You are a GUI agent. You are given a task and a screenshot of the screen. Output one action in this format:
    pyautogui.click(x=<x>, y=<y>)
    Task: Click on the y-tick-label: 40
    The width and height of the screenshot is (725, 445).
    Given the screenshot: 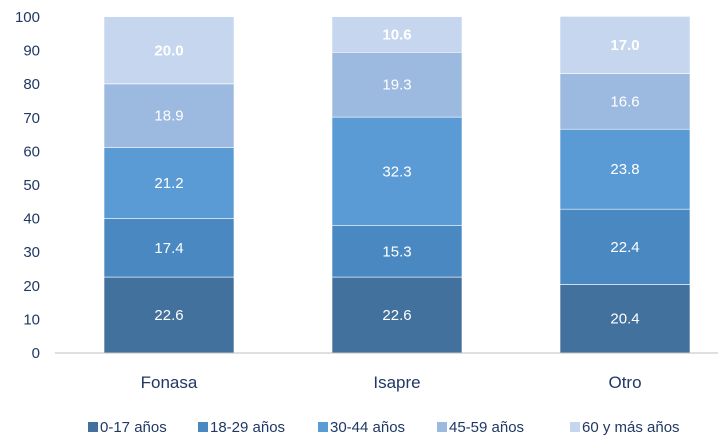 What is the action you would take?
    pyautogui.click(x=31, y=219)
    